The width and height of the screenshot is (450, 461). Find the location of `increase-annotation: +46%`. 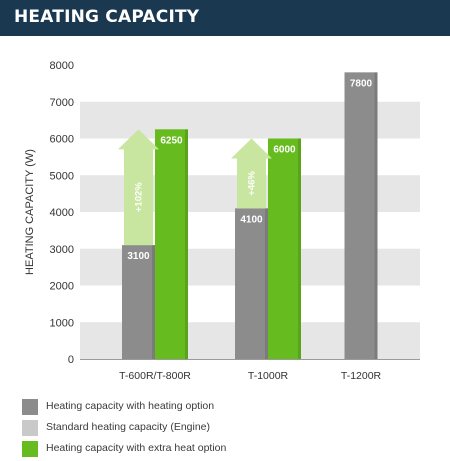

increase-annotation: +46% is located at coordinates (252, 183).